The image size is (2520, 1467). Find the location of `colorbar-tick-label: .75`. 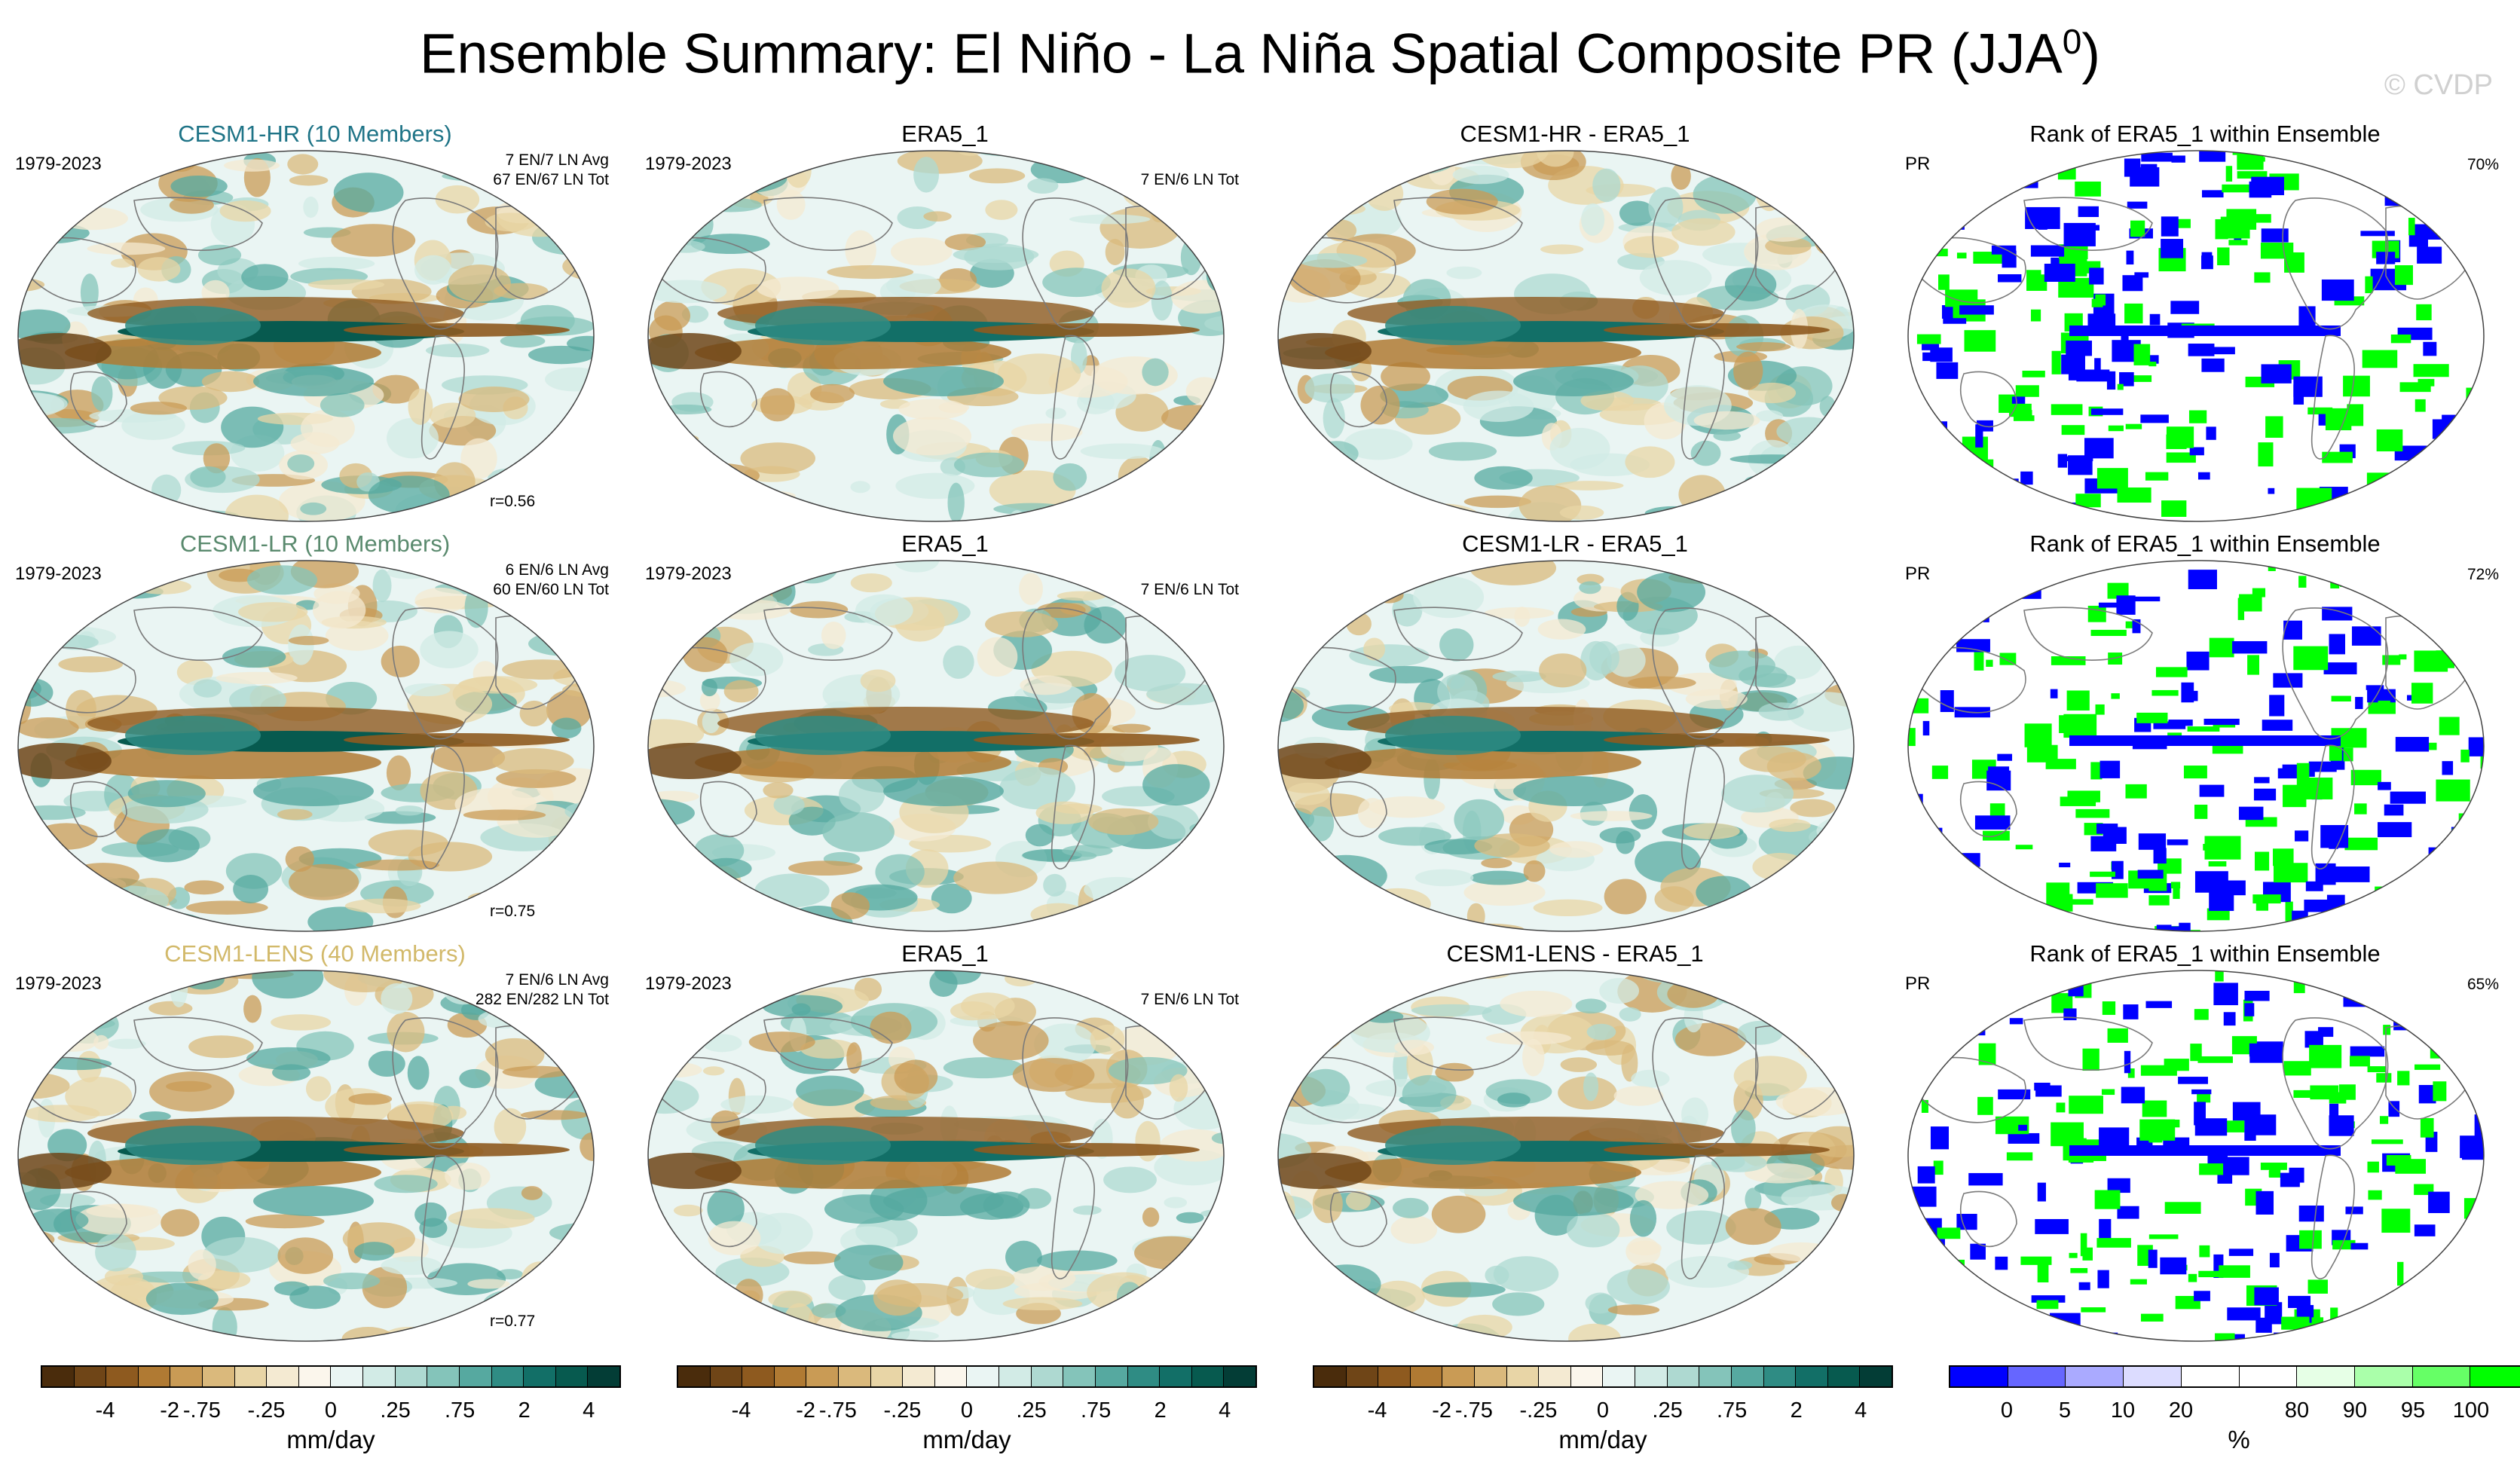

colorbar-tick-label: .75 is located at coordinates (1732, 1410).